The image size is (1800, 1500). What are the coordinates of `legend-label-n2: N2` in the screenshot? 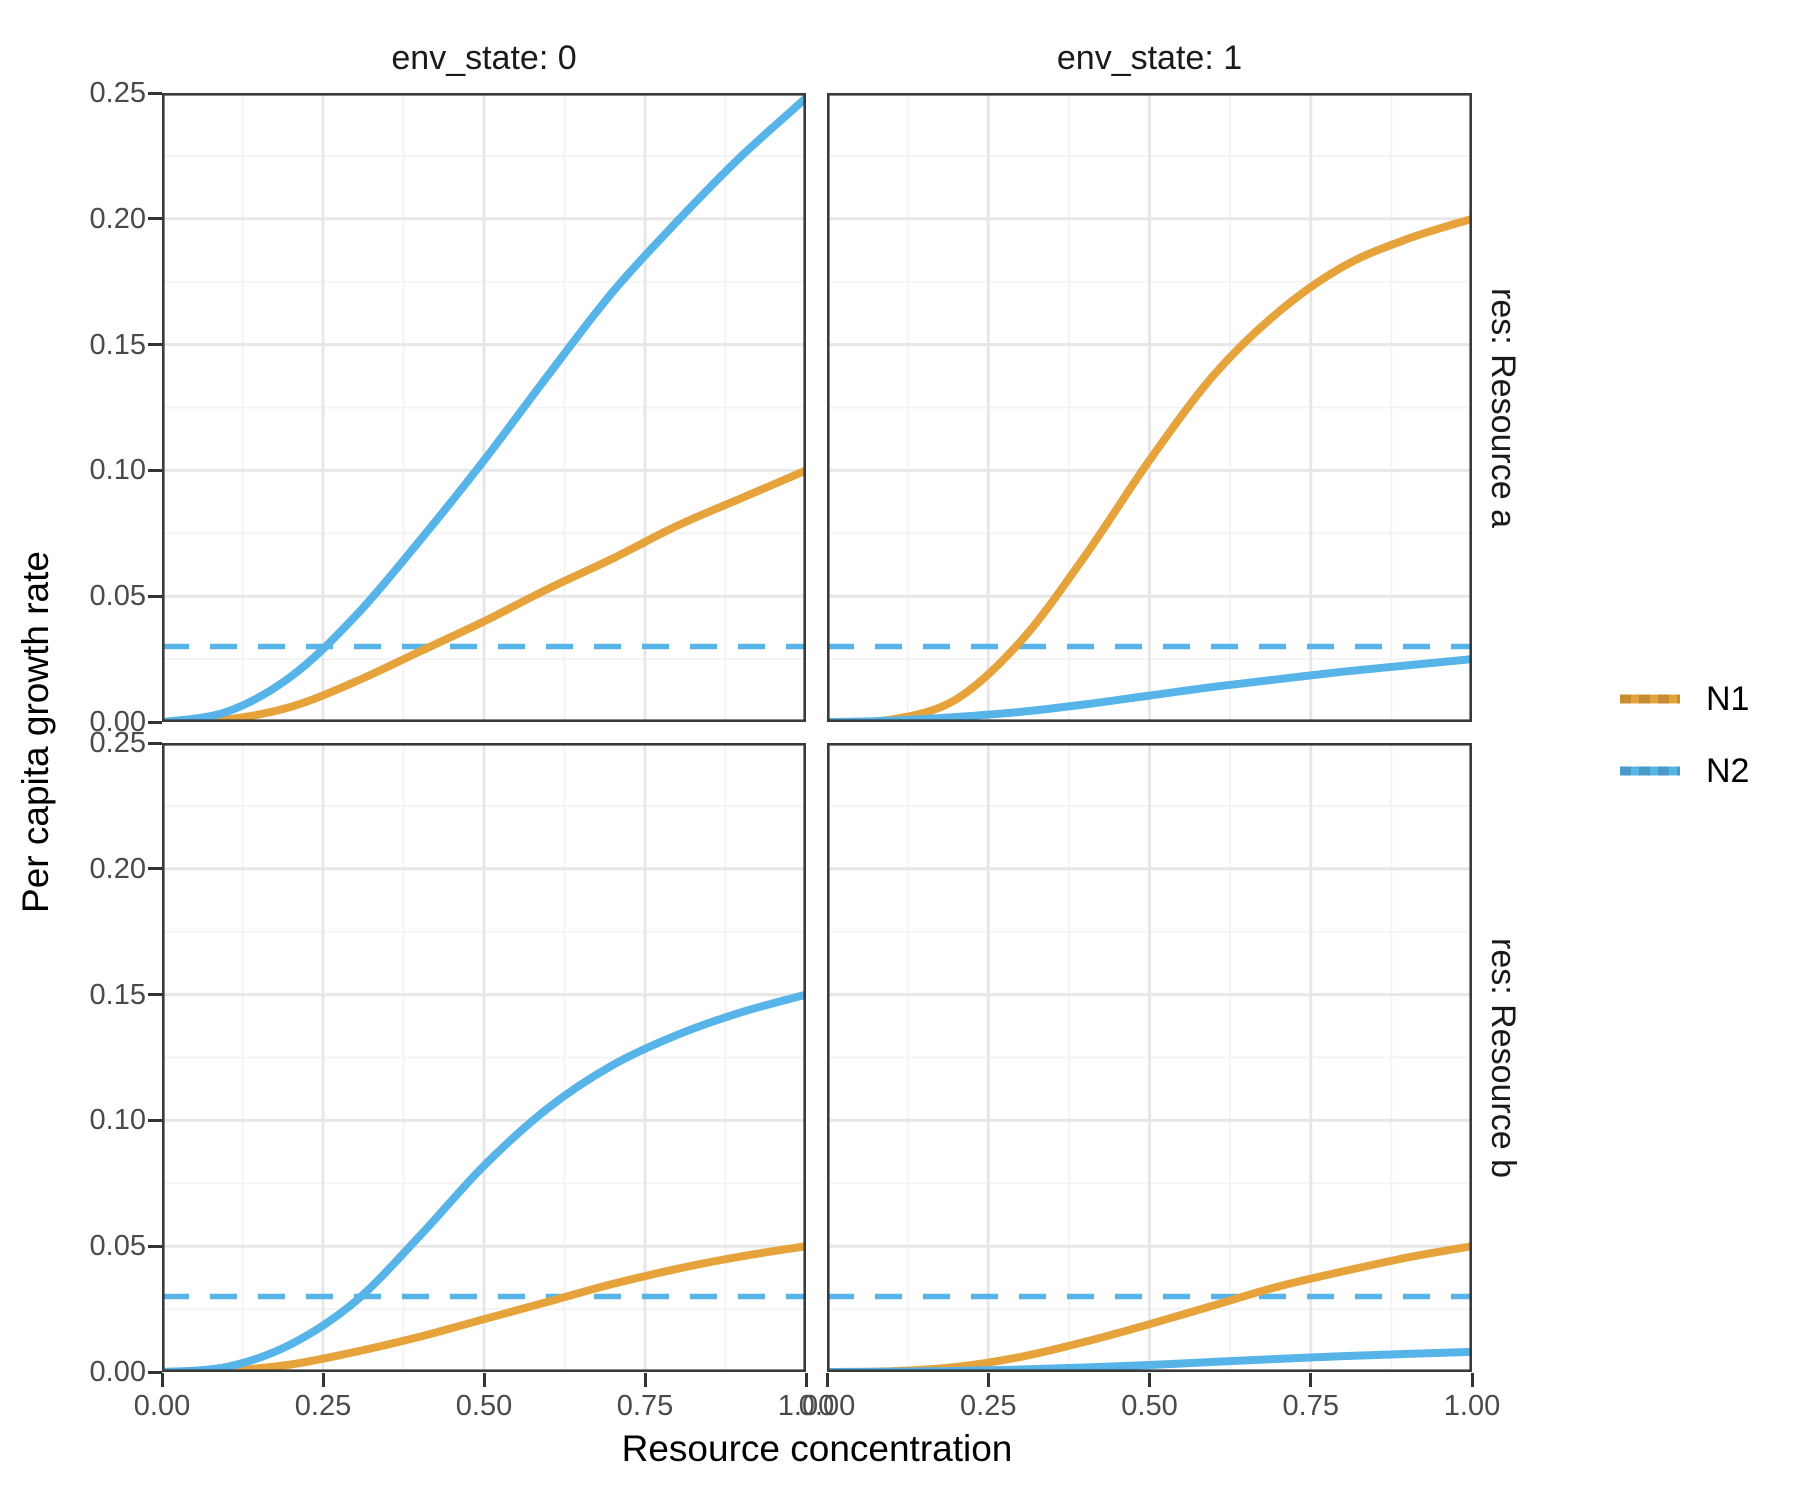 It's located at (1728, 770).